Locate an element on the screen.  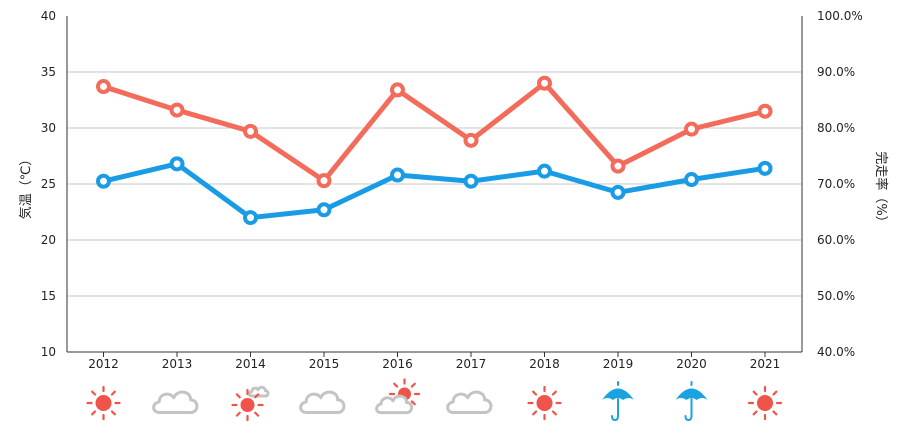
right-axis-title: 完走率（%） is located at coordinates (881, 189).